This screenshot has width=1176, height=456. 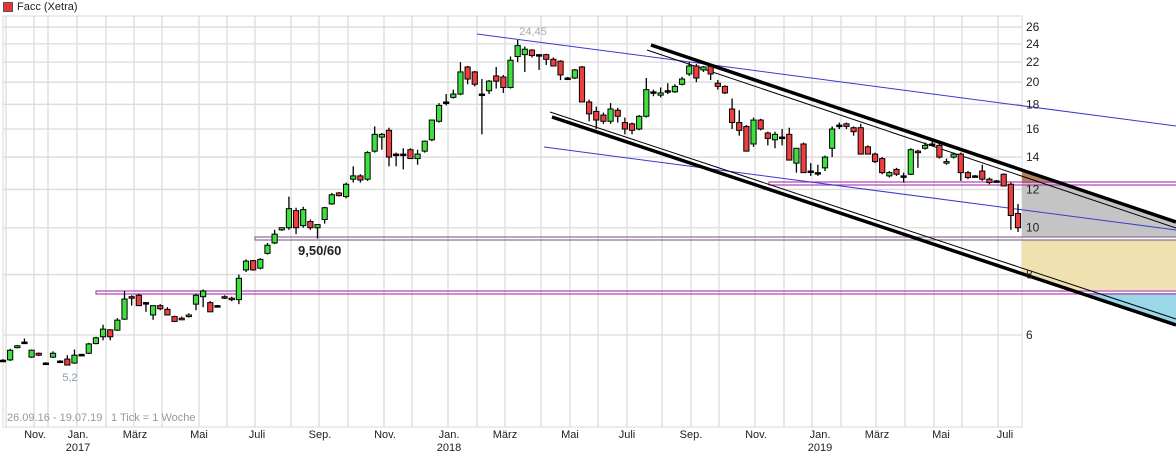 I want to click on annotation-high: 24,45, so click(x=533, y=32).